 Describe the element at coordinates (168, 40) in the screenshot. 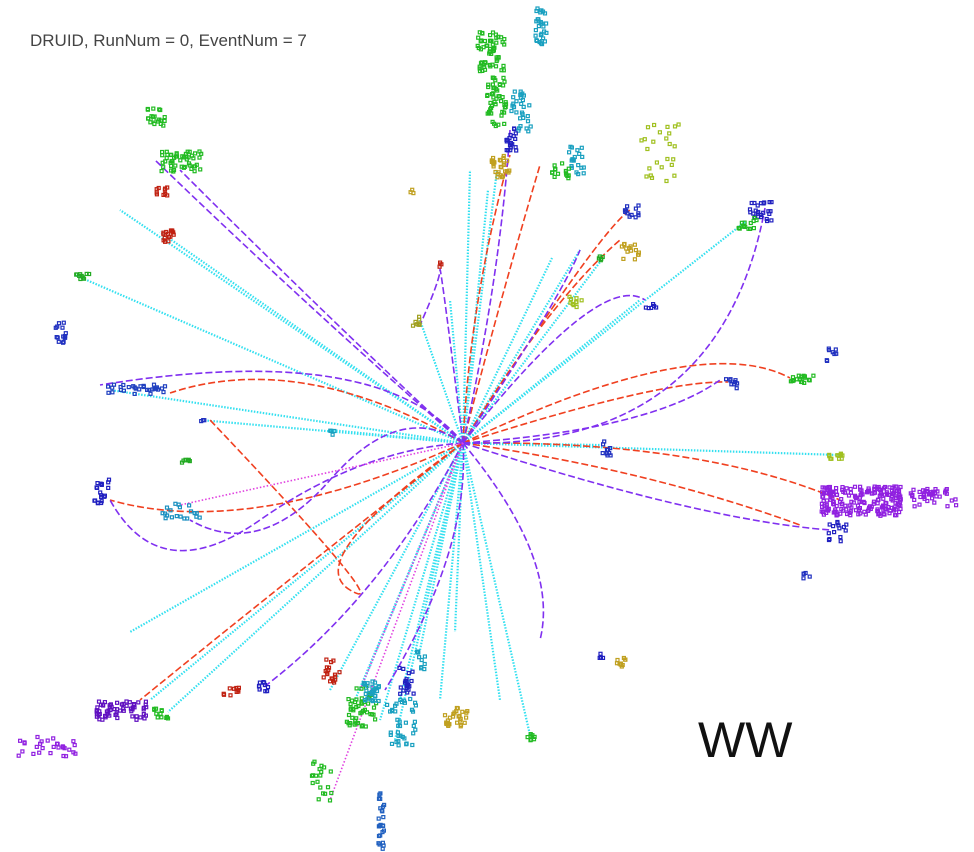

I see `title: DRUID, RunNum = 0, EventNum = 7` at that location.